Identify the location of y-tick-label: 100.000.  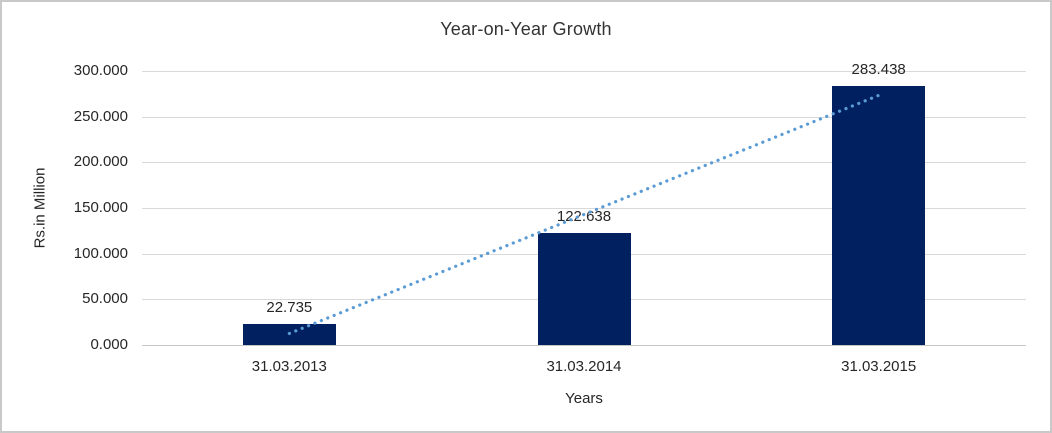
(100, 253).